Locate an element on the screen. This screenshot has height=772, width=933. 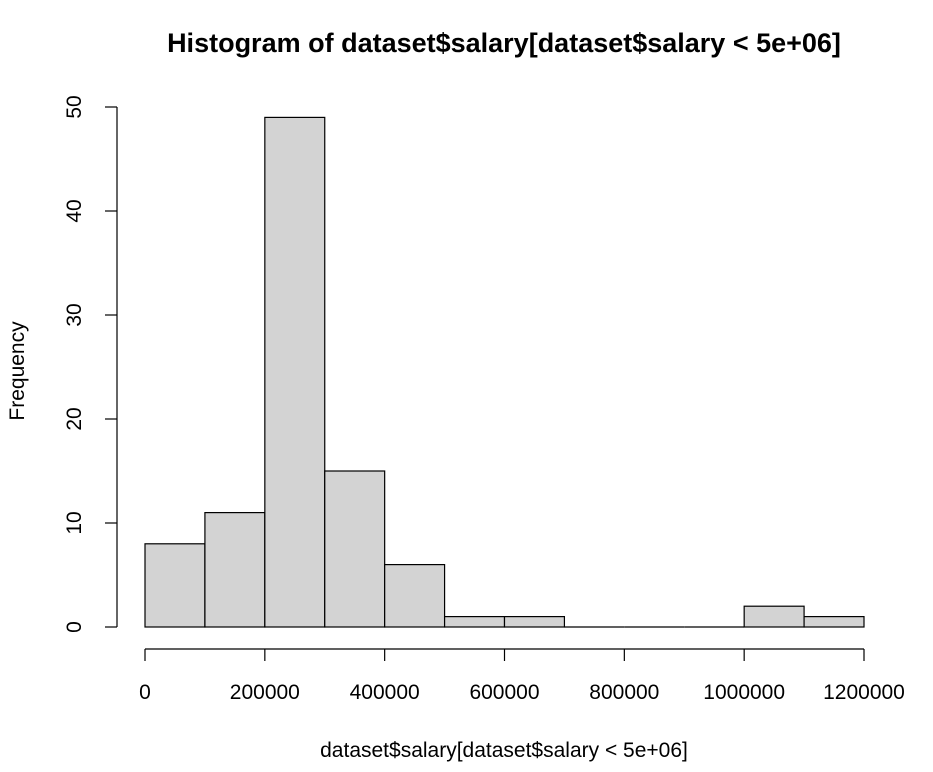
x-tick-label: 0 is located at coordinates (145, 692).